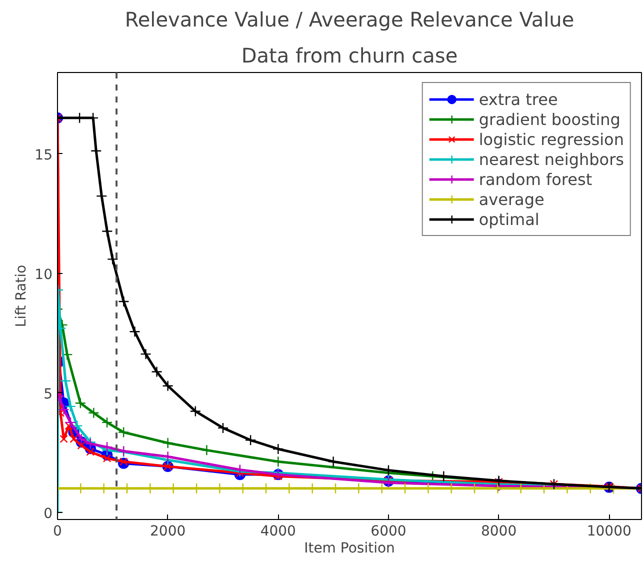 This screenshot has width=643, height=563. What do you see at coordinates (511, 199) in the screenshot?
I see `legend-label: average` at bounding box center [511, 199].